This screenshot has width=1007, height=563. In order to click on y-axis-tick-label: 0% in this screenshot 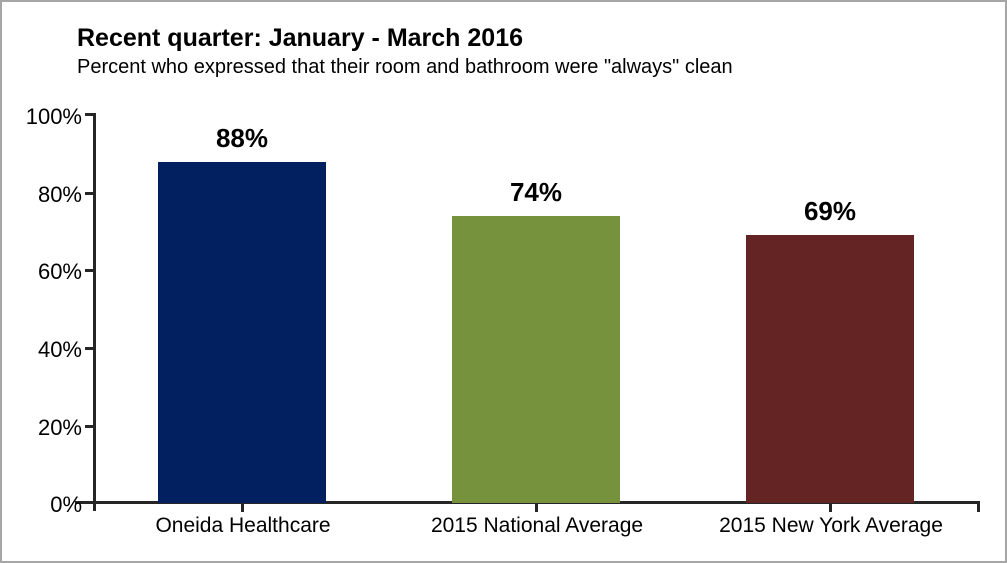, I will do `click(66, 504)`.